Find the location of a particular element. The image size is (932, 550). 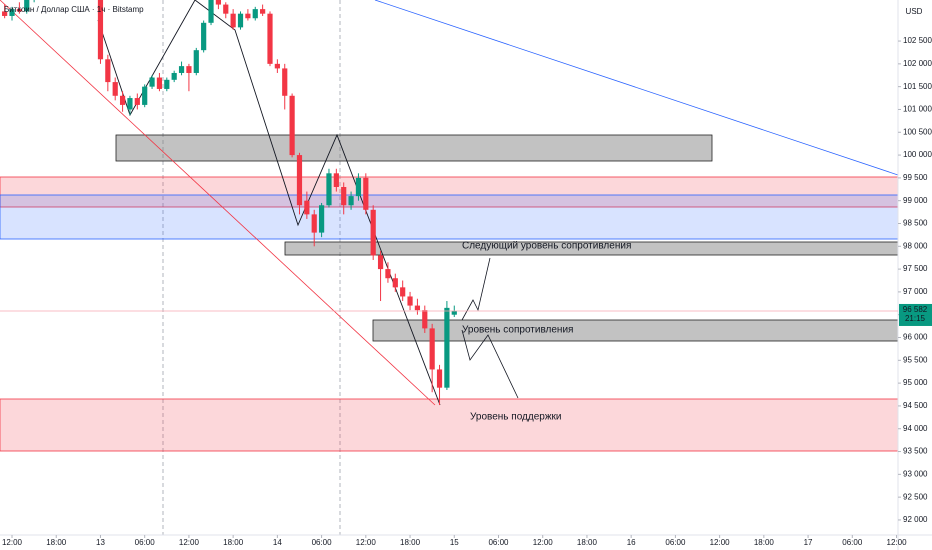

y-tick-label: 93 500 is located at coordinates (915, 451).